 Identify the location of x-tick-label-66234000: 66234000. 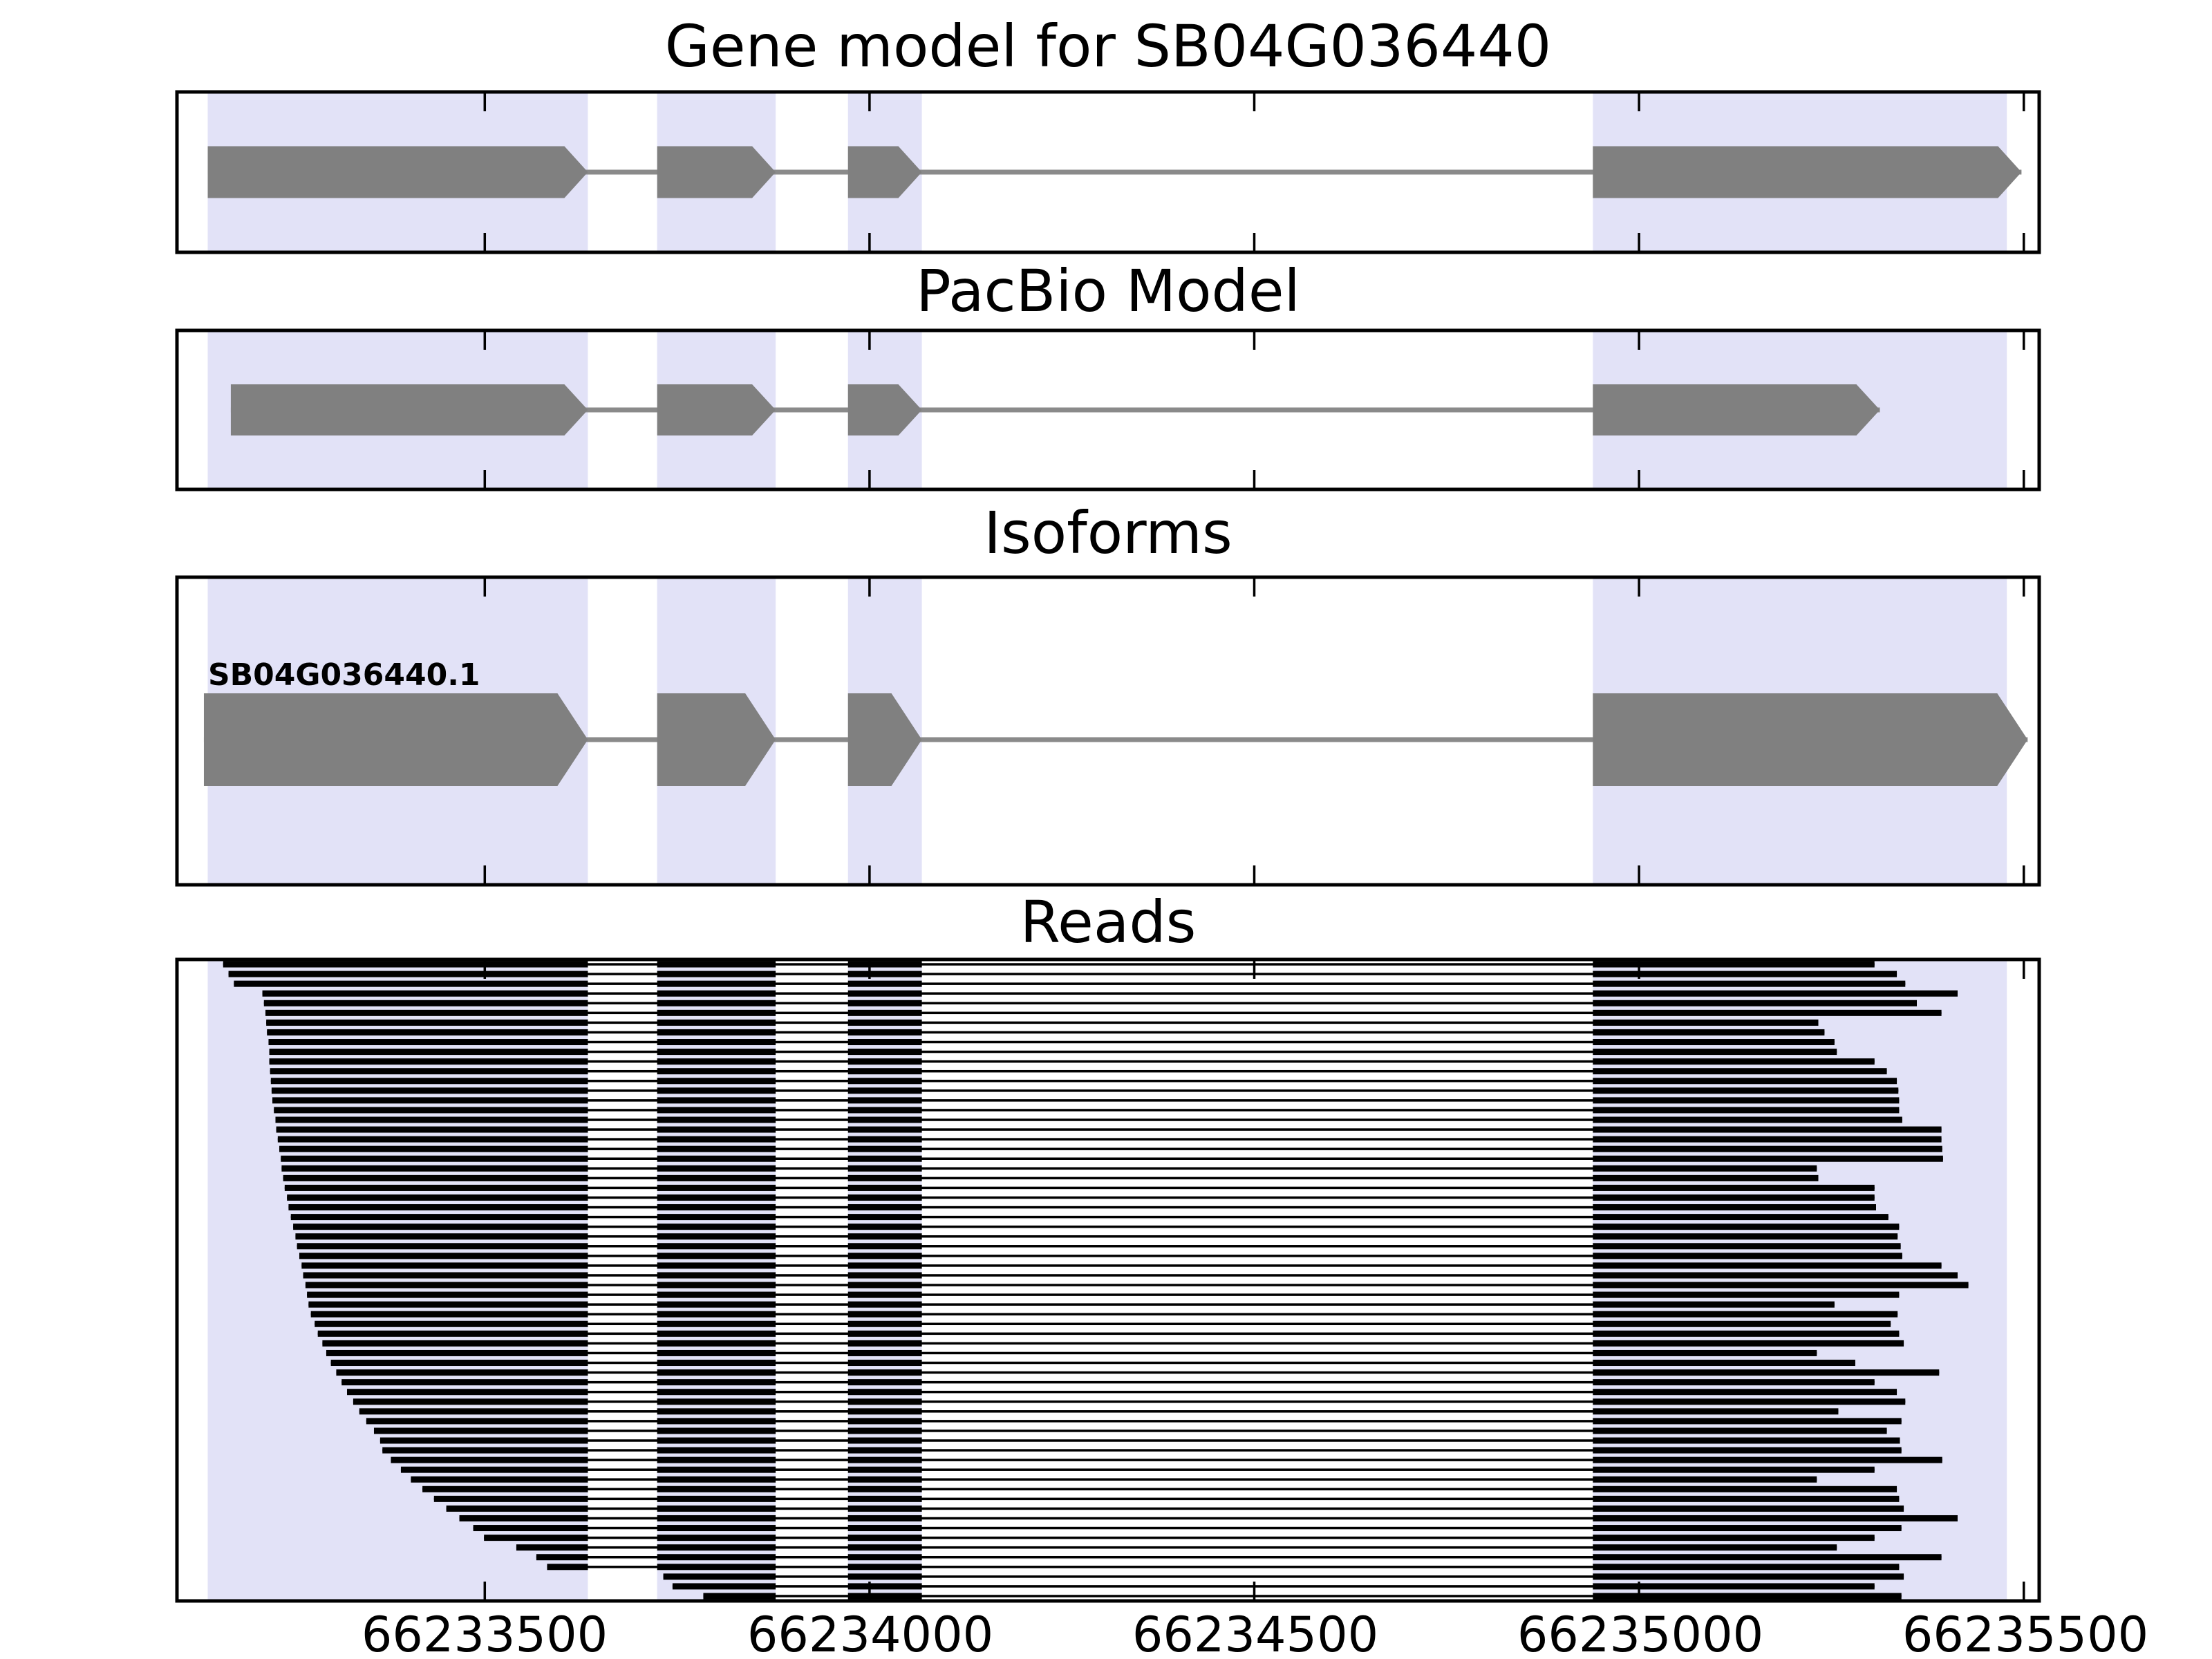
(871, 1633).